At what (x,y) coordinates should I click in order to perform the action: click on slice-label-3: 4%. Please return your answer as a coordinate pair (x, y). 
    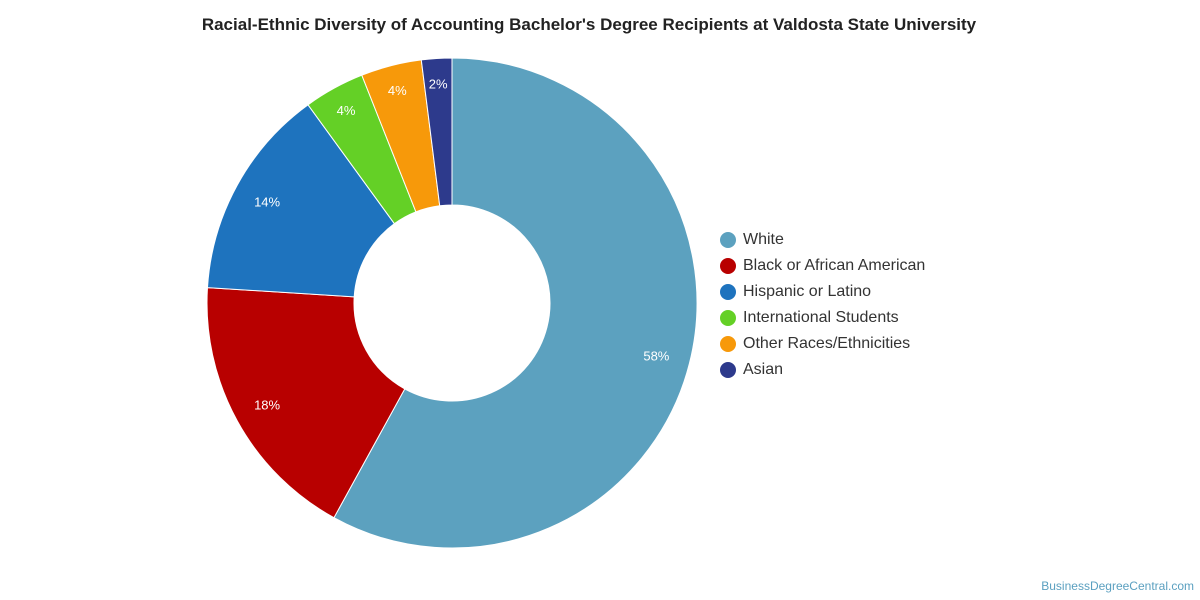
    Looking at the image, I should click on (346, 110).